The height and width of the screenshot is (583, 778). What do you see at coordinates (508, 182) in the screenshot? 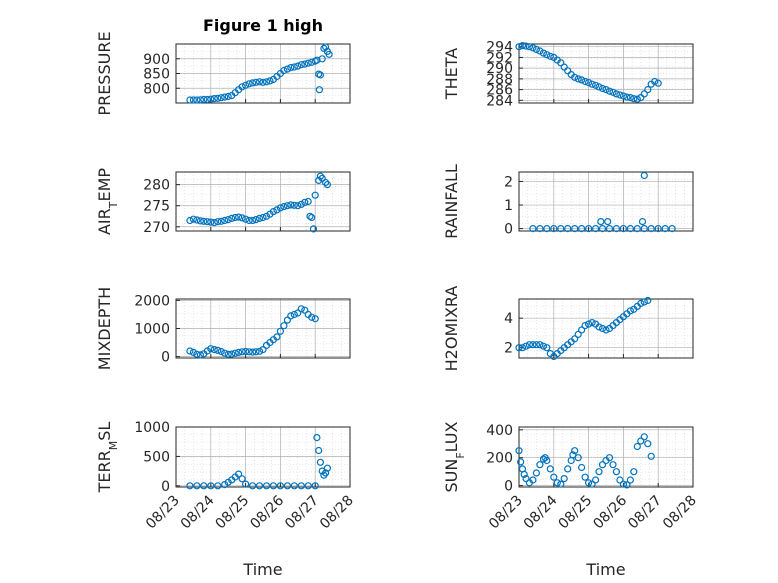
I see `y-tick-label: 2` at bounding box center [508, 182].